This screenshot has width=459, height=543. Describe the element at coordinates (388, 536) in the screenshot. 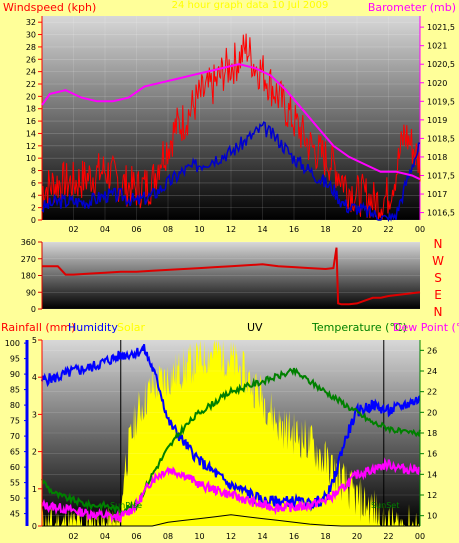

I see `temp-x-tick-label: 22` at that location.